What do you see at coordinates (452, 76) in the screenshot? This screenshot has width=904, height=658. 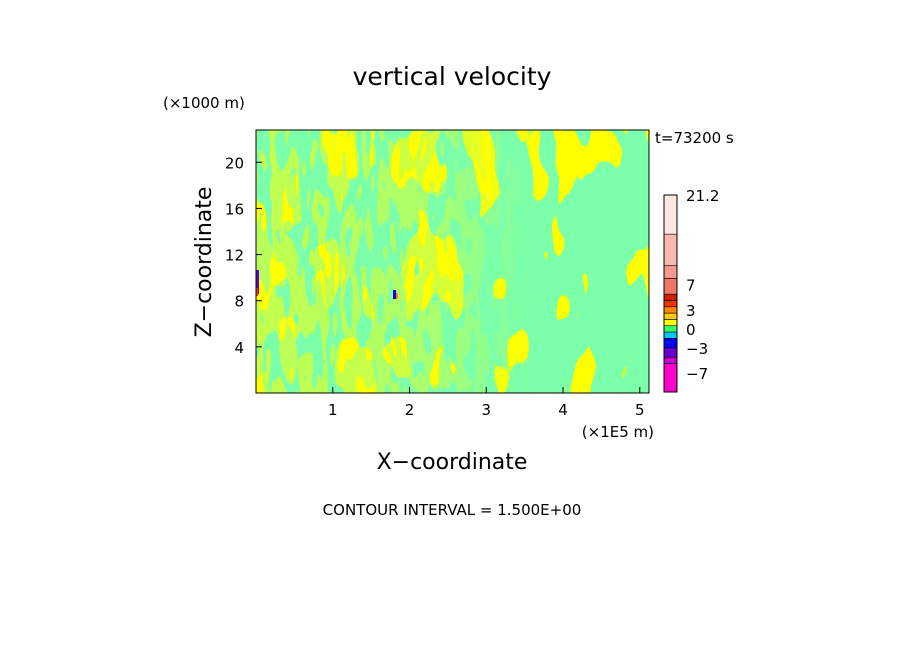 I see `chart-title: vertical velocity` at bounding box center [452, 76].